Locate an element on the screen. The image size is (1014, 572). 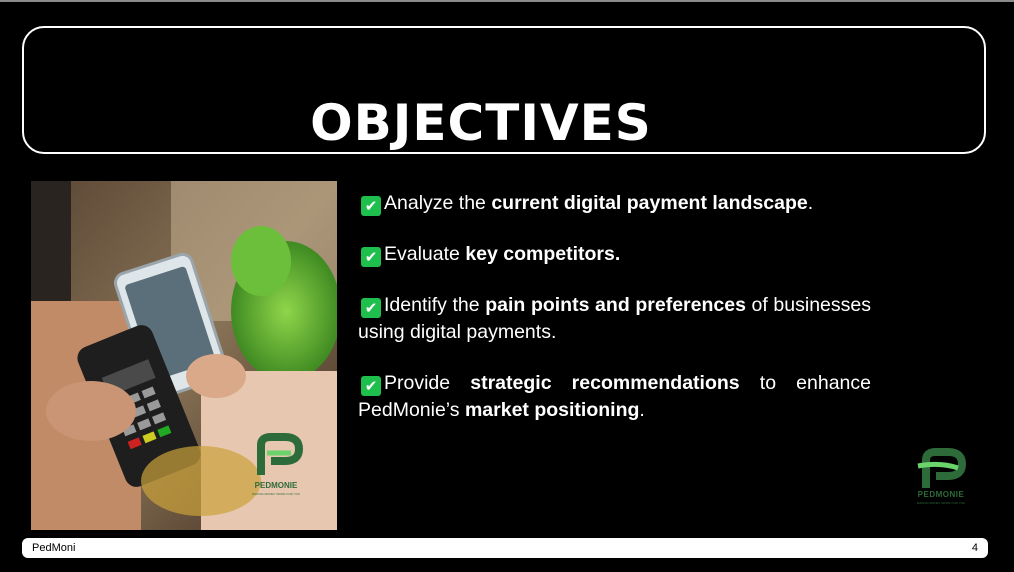
objective-text-end: of businesses using digital payments. is located at coordinates (614, 318).